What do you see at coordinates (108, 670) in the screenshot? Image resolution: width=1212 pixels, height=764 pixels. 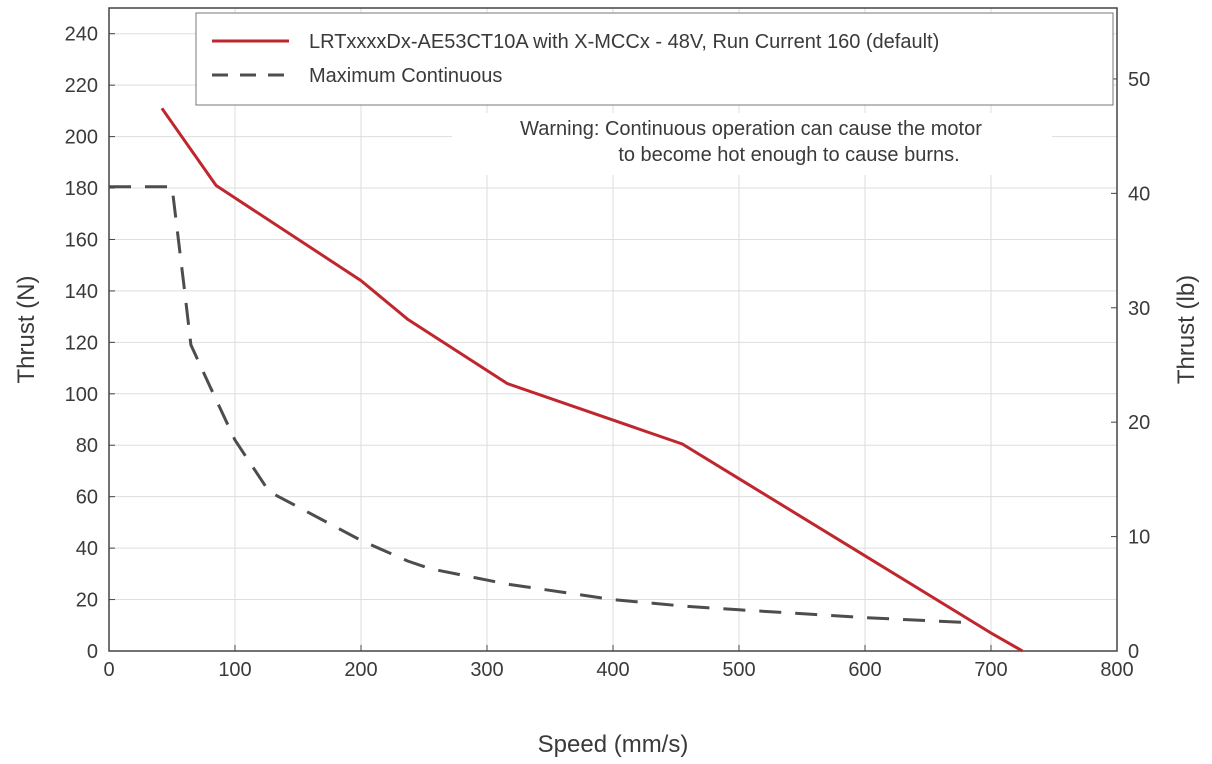 I see `x-tick-label: 0` at bounding box center [108, 670].